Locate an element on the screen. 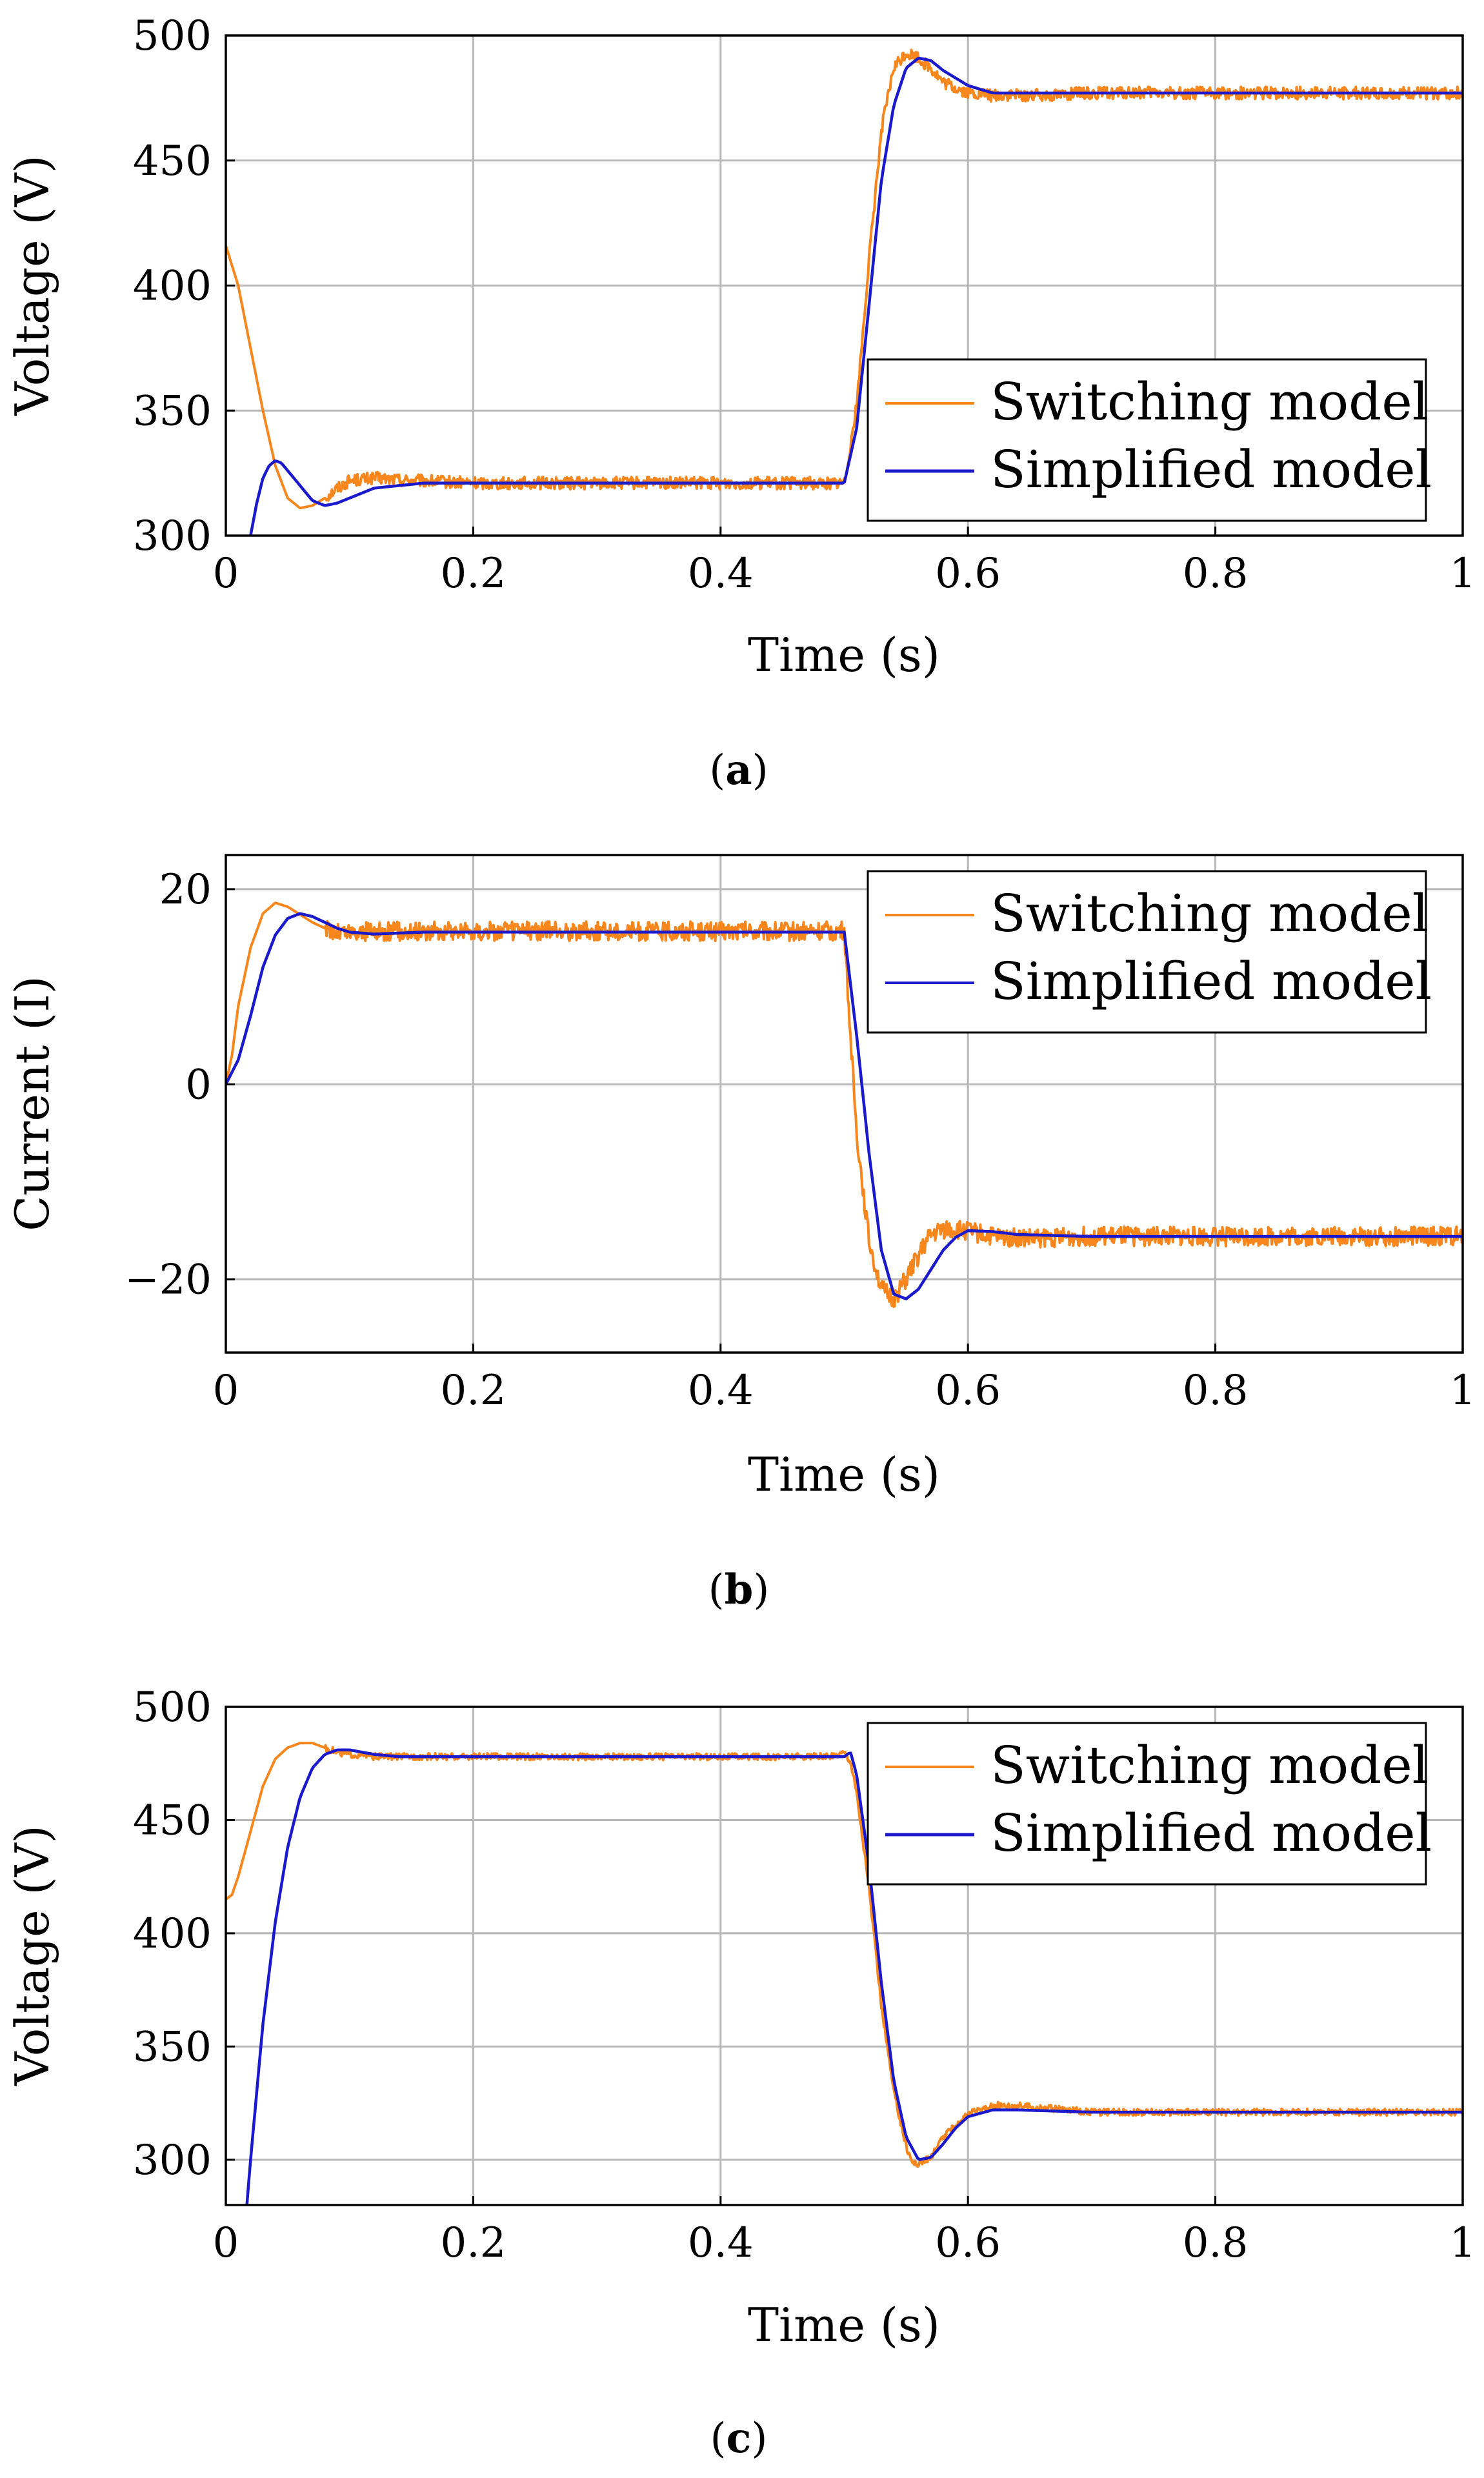 This screenshot has width=1484, height=2478. panel-b-y-tick-label: −20 is located at coordinates (169, 1280).